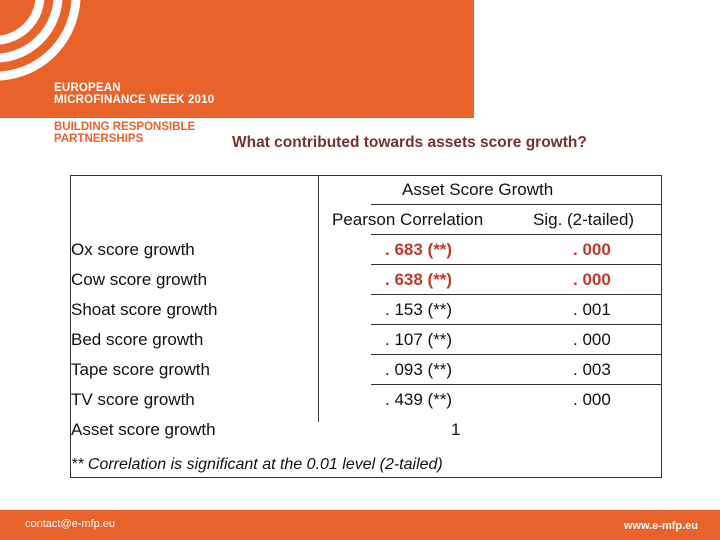 The height and width of the screenshot is (540, 720). Describe the element at coordinates (419, 279) in the screenshot. I see `pearson-value: . 638 (**)` at that location.